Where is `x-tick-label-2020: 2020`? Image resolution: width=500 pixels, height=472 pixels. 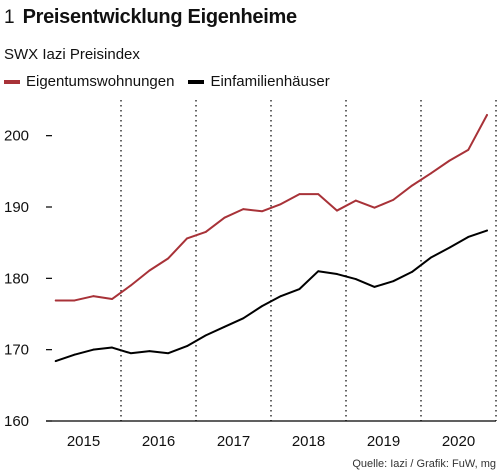 x-tick-label-2020: 2020 is located at coordinates (458, 441).